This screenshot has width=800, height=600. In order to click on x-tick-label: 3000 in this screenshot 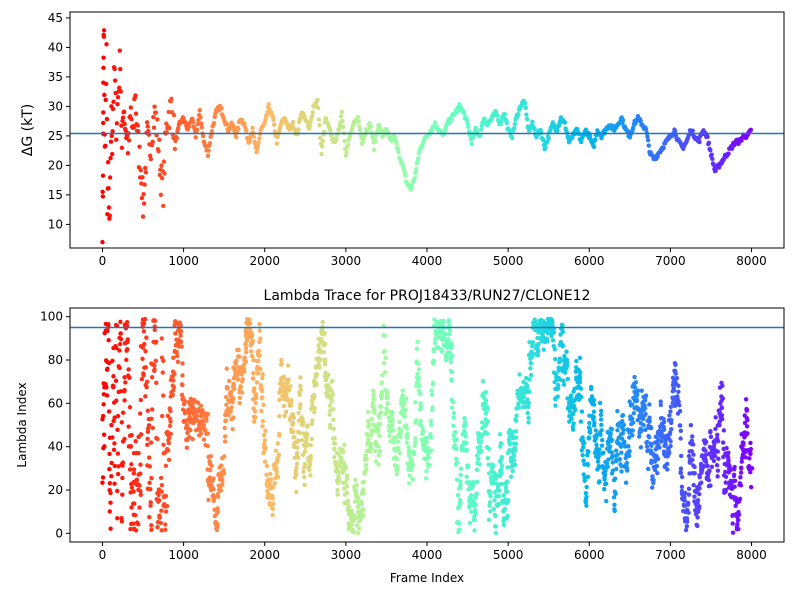, I will do `click(346, 555)`.